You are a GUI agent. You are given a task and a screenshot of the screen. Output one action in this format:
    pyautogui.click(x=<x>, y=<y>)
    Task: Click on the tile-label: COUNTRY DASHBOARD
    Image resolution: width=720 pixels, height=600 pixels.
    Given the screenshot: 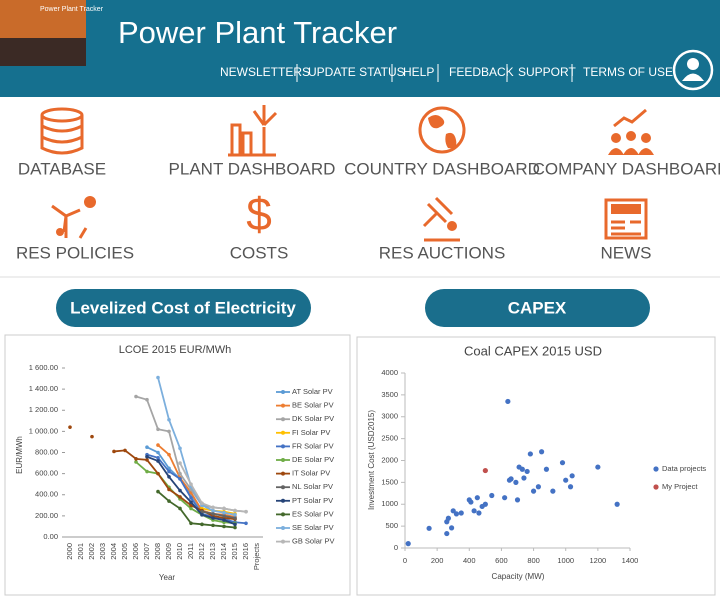 What is the action you would take?
    pyautogui.click(x=442, y=168)
    